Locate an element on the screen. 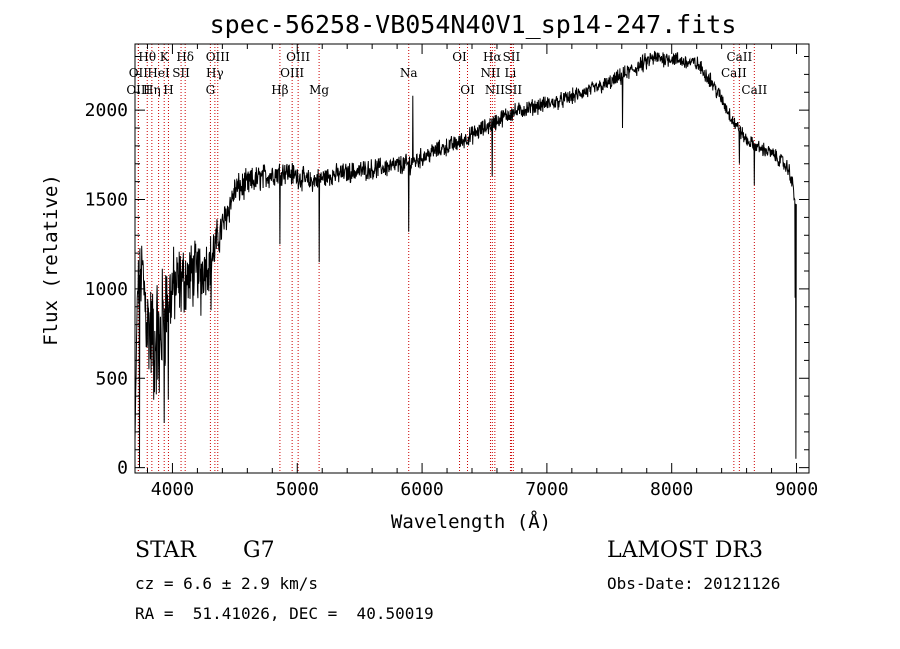 Image resolution: width=900 pixels, height=649 pixels. x-tick-label-3: 7000 is located at coordinates (546, 489).